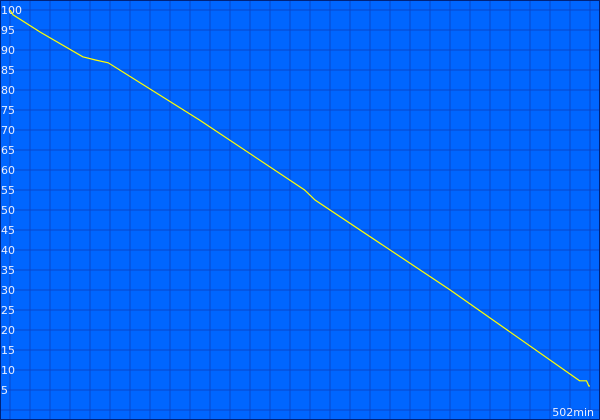 This screenshot has height=420, width=600. What do you see at coordinates (8, 130) in the screenshot?
I see `y-tick-label: 70` at bounding box center [8, 130].